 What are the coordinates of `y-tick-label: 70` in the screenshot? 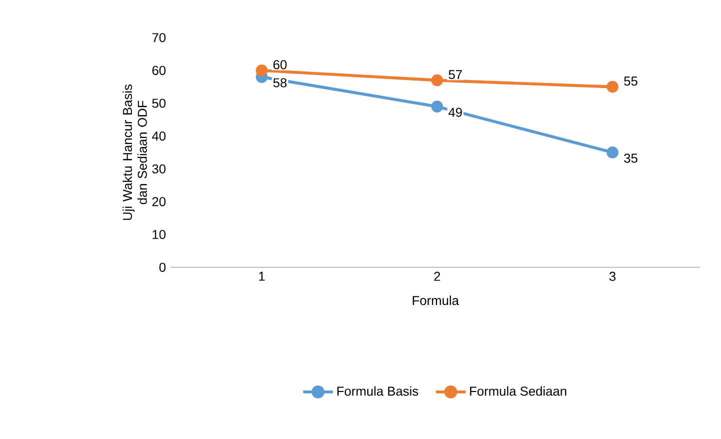 It's located at (159, 37).